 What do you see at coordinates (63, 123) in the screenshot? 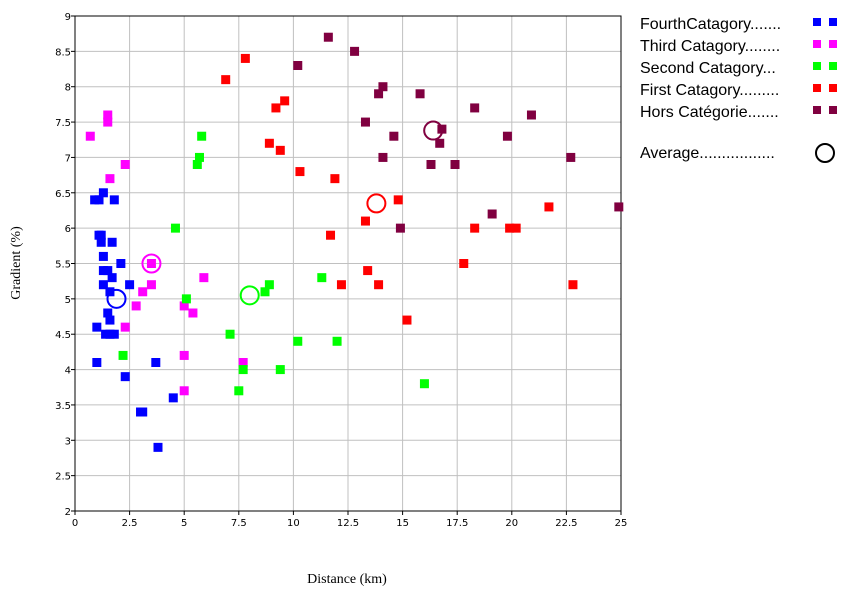
I see `y-tick-label: 7.5` at bounding box center [63, 123].